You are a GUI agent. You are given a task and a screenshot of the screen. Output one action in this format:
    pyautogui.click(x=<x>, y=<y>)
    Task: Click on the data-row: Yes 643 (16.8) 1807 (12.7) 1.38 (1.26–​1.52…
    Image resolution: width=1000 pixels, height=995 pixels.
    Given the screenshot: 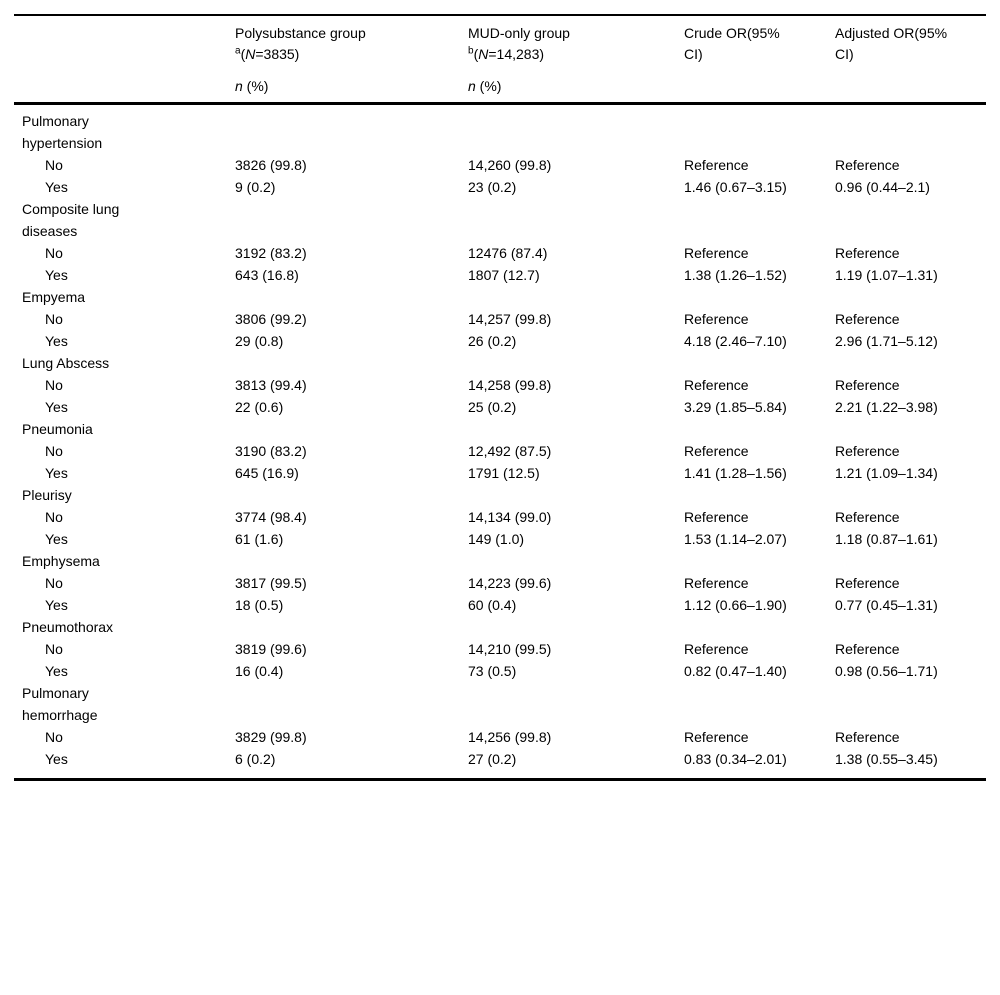 What is the action you would take?
    pyautogui.click(x=500, y=275)
    